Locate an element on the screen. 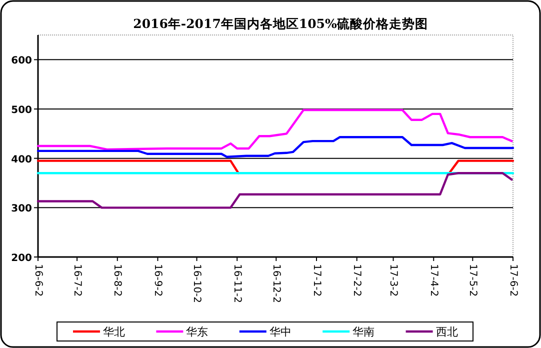 This screenshot has width=541, height=348. legend-label: 华东 is located at coordinates (197, 332).